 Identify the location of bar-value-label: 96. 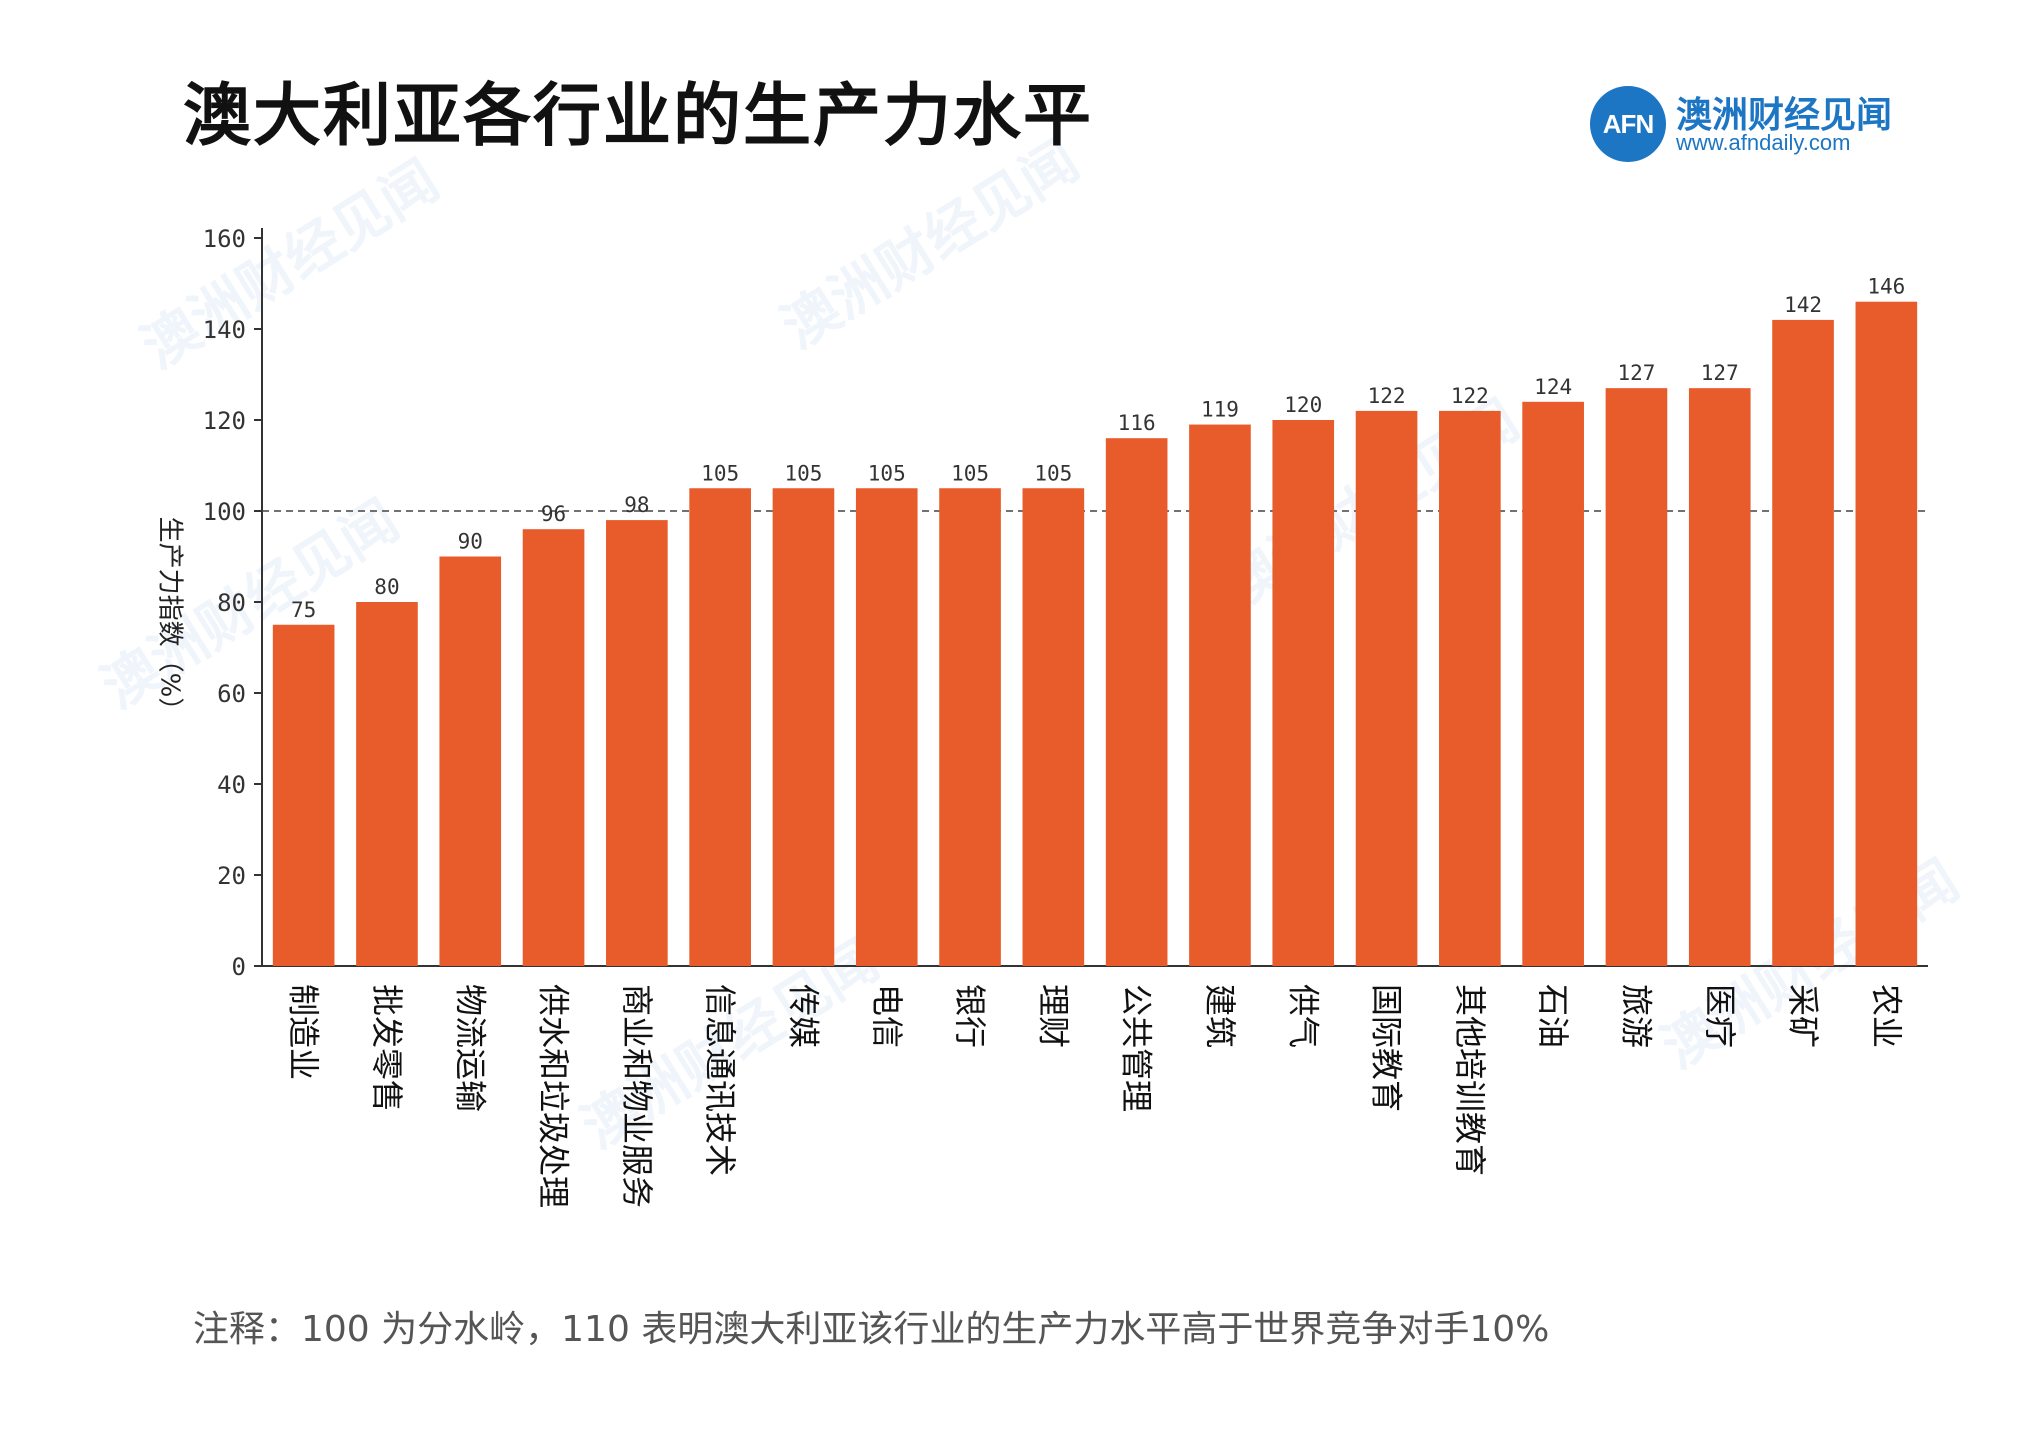
(553, 514).